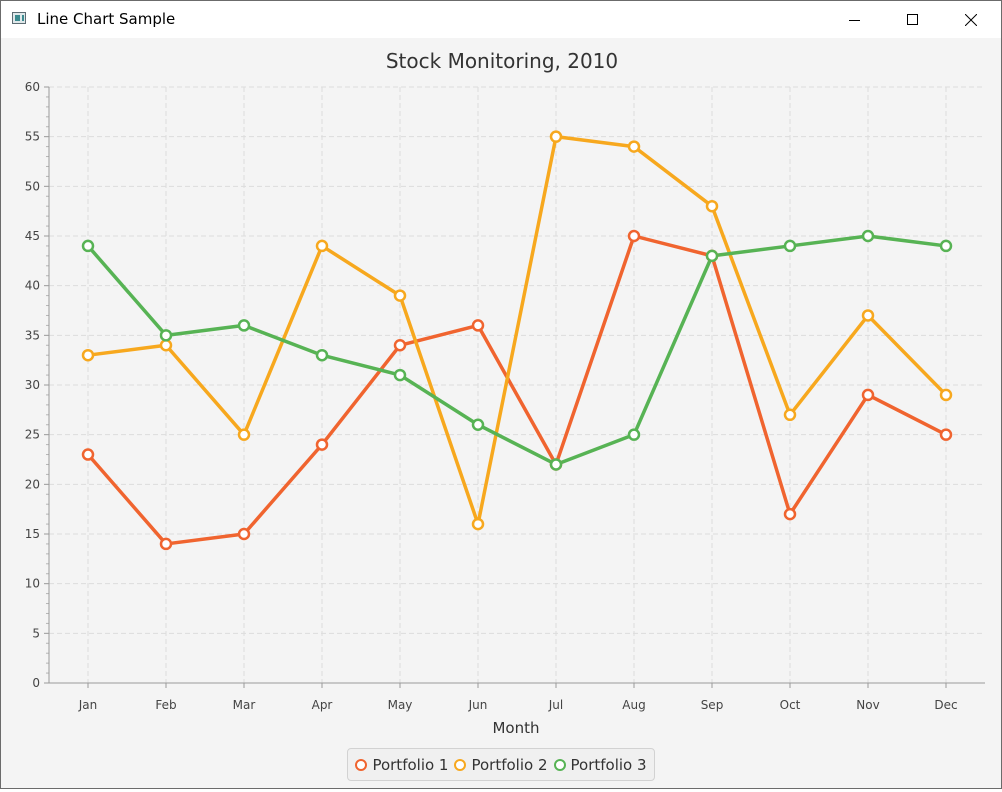 The width and height of the screenshot is (1002, 792). I want to click on legend-item-series-3: Portfolio 3, so click(600, 764).